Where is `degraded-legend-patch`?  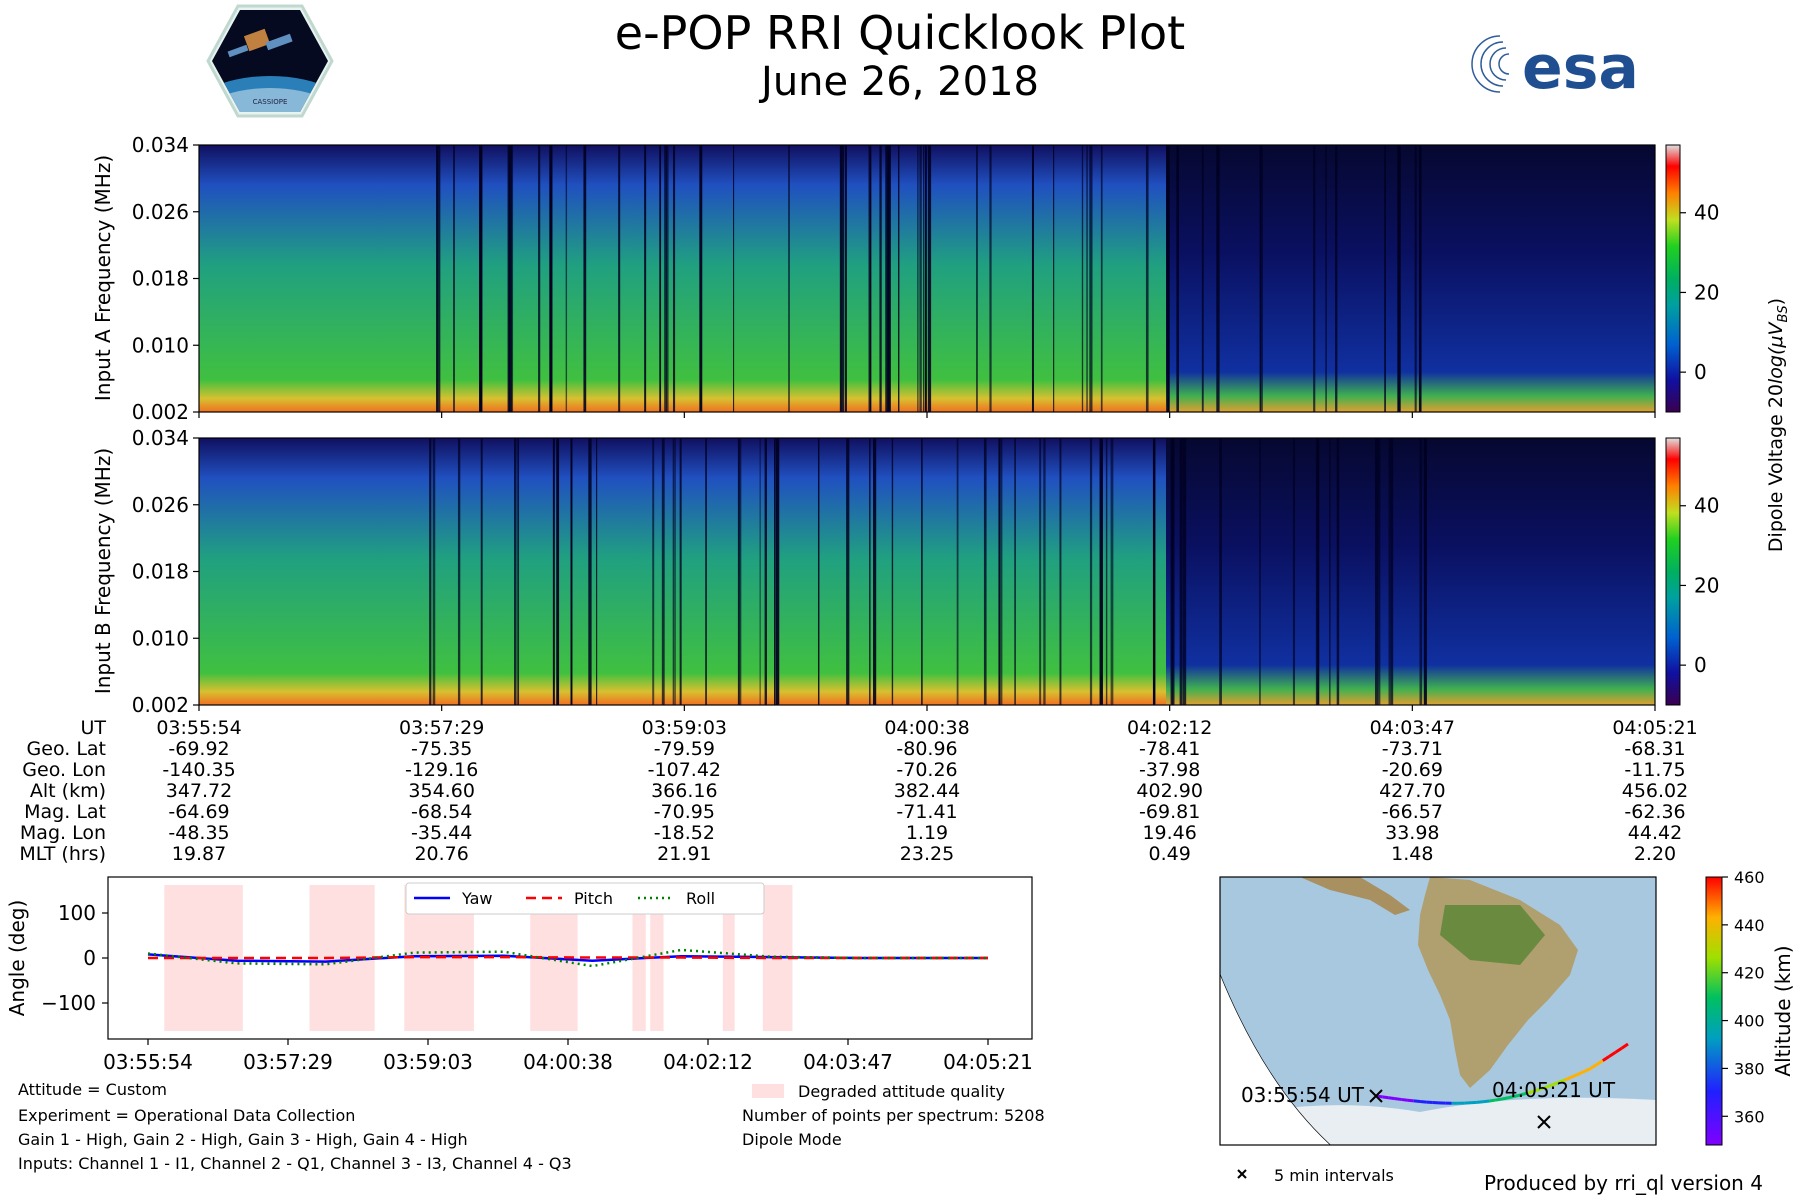 degraded-legend-patch is located at coordinates (768, 1091).